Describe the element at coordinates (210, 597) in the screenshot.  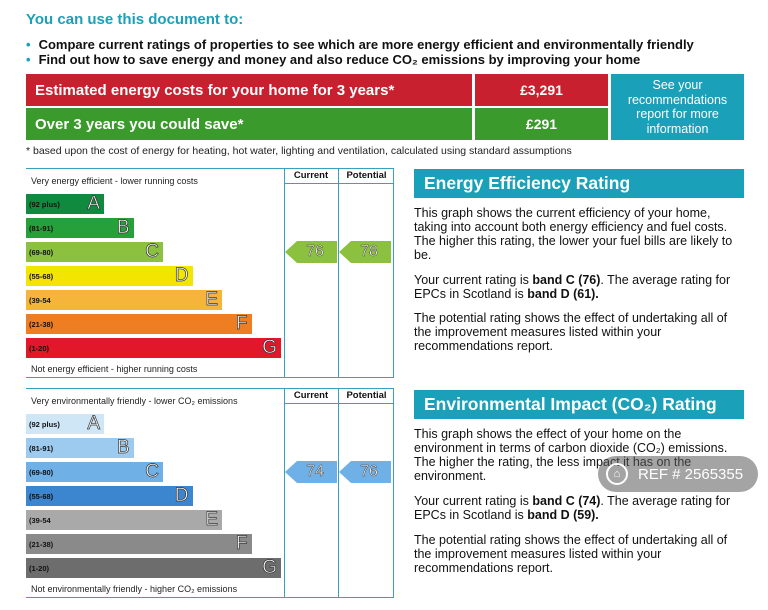
I see `env-bottom-line` at that location.